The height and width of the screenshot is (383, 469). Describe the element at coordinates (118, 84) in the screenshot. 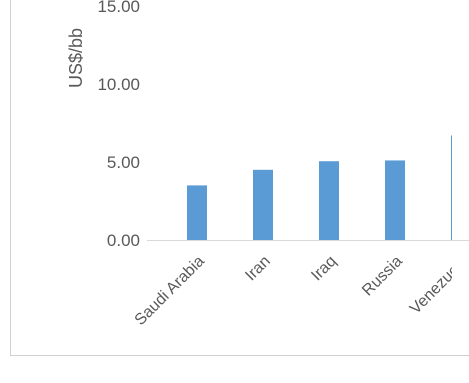

I see `y-tick-label: 10.00` at that location.